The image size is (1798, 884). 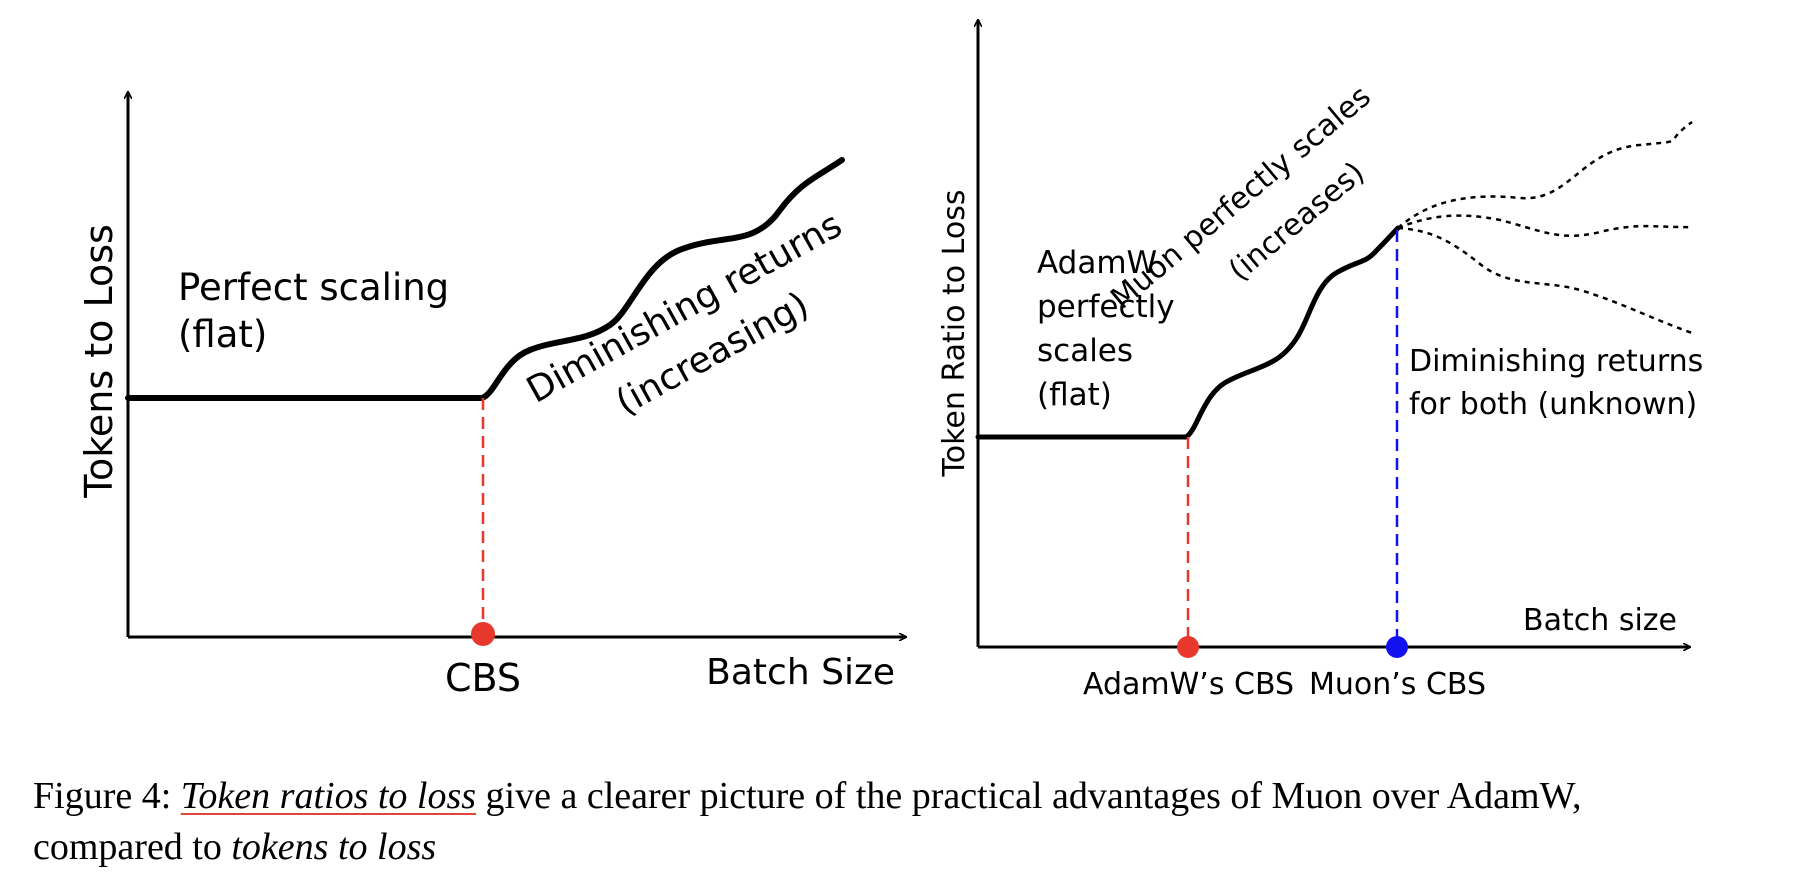 What do you see at coordinates (1545, 174) in the screenshot?
I see `right-dotted-branch-up` at bounding box center [1545, 174].